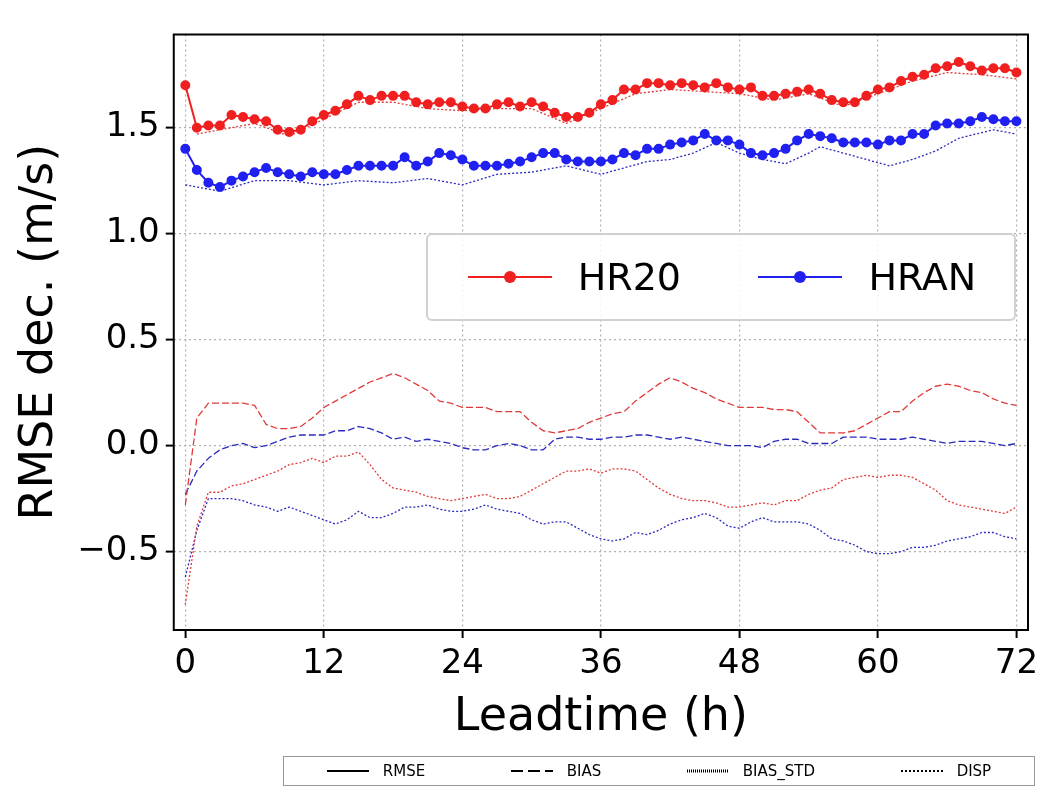  What do you see at coordinates (132, 124) in the screenshot?
I see `y-tick-label: 1.5` at bounding box center [132, 124].